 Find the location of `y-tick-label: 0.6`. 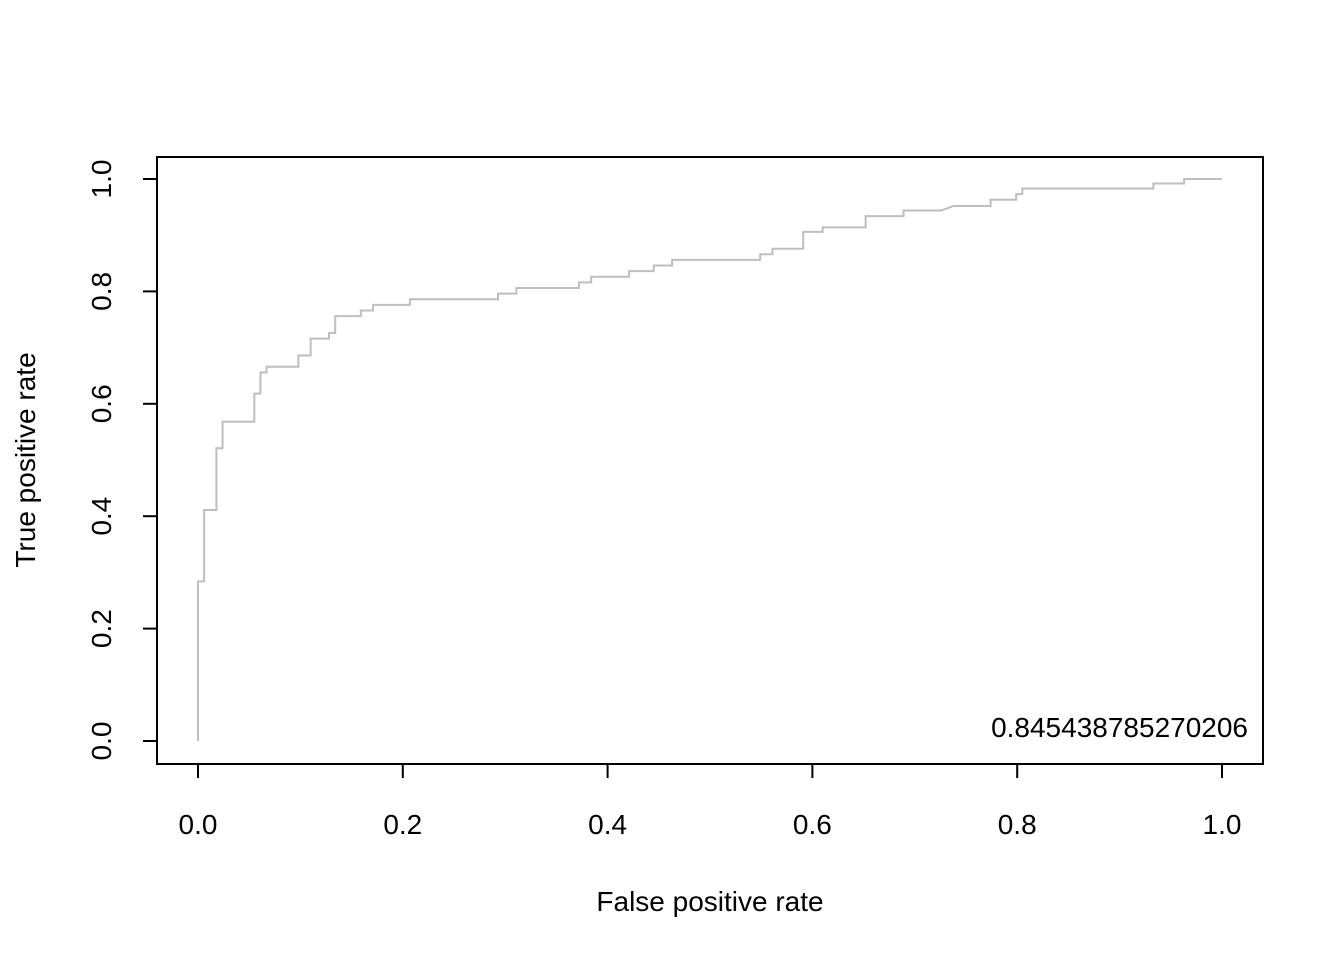

y-tick-label: 0.6 is located at coordinates (101, 403).